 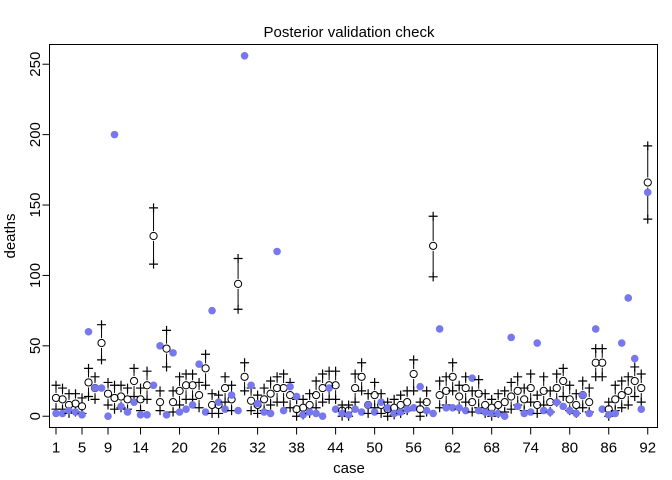 What do you see at coordinates (35, 275) in the screenshot?
I see `y-tick-label: 100` at bounding box center [35, 275].